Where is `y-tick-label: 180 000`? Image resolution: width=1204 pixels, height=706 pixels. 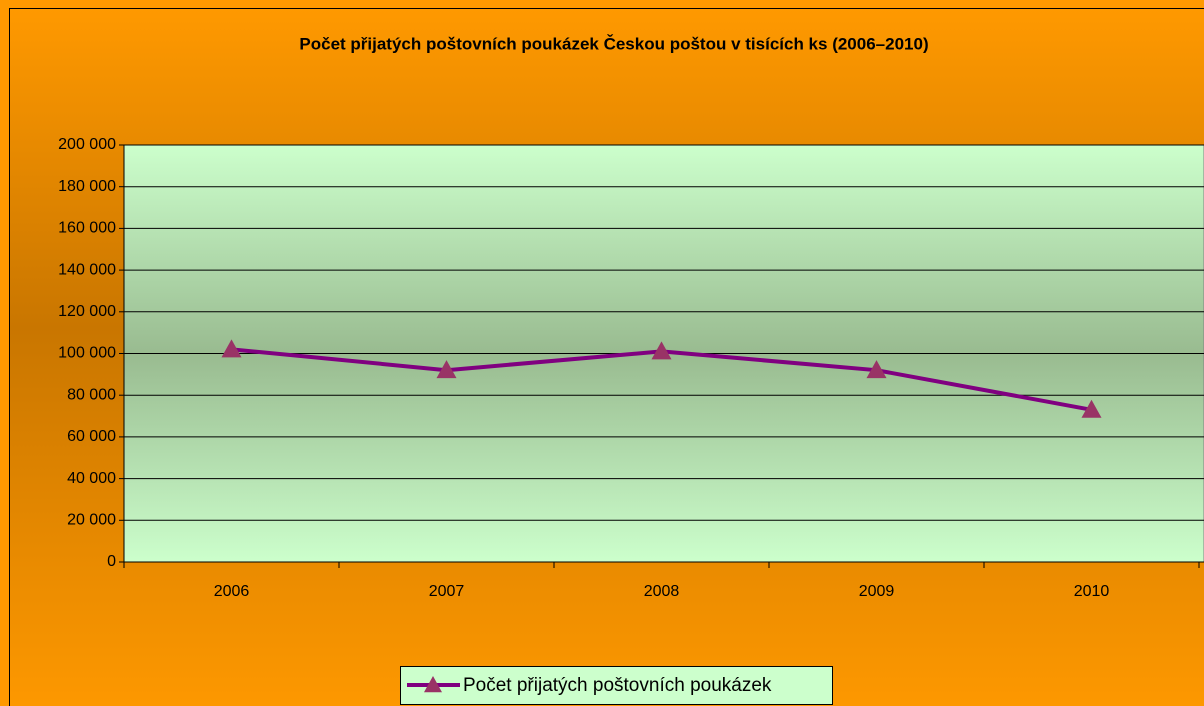 y-tick-label: 180 000 is located at coordinates (87, 186).